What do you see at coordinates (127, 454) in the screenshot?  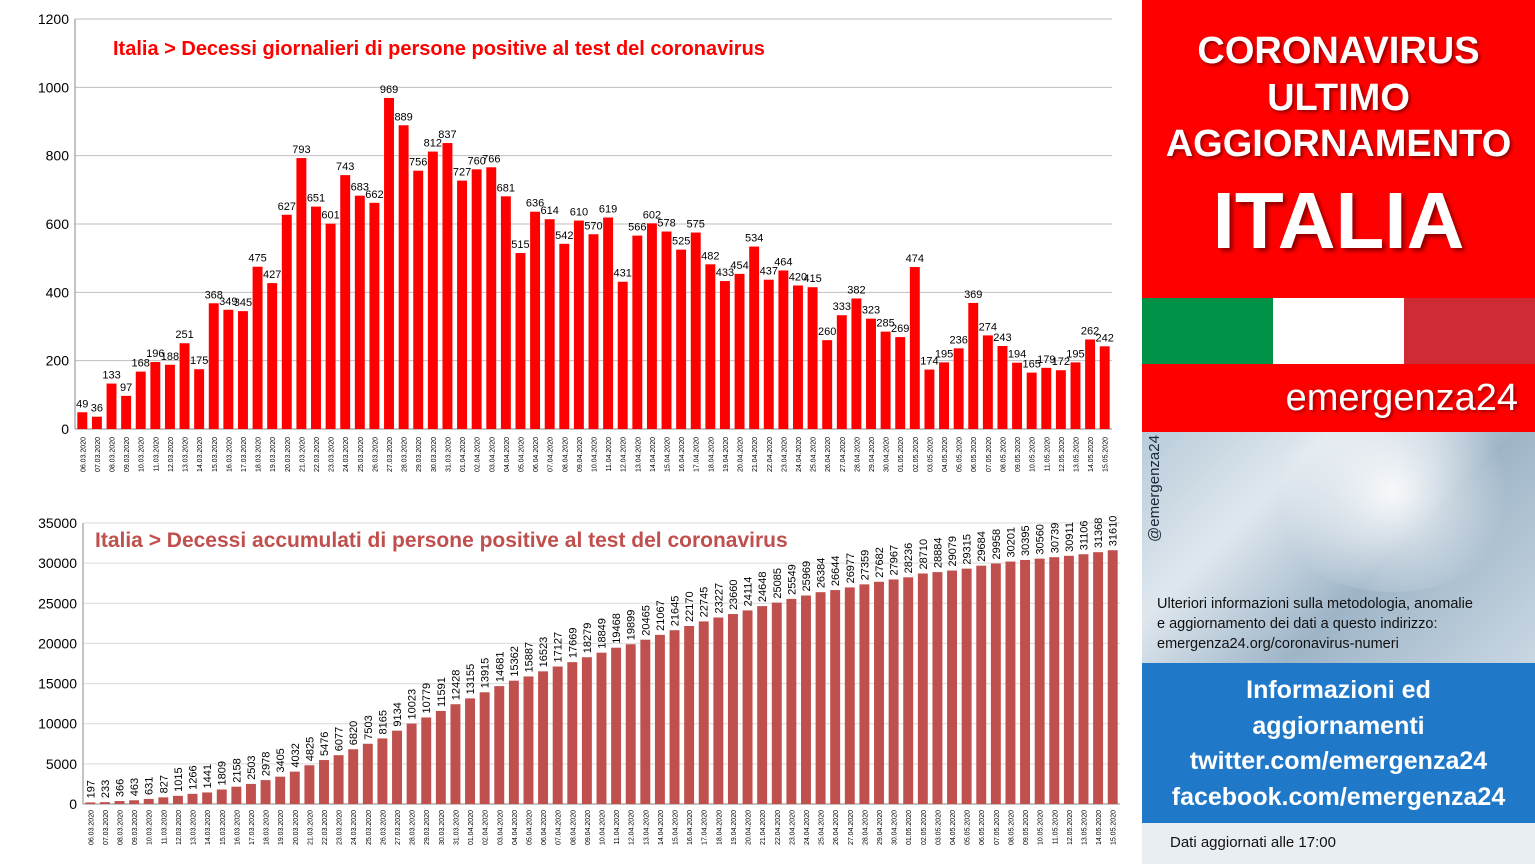 I see `x-tick-label: 09.03.2020` at bounding box center [127, 454].